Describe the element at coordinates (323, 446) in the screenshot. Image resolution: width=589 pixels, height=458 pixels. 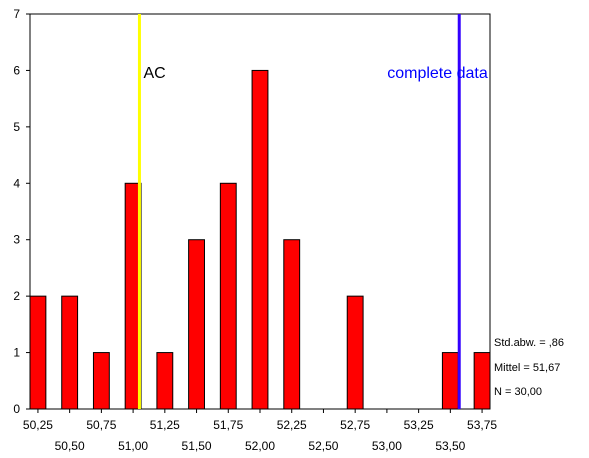
I see `x-tick-label: 52,50` at that location.